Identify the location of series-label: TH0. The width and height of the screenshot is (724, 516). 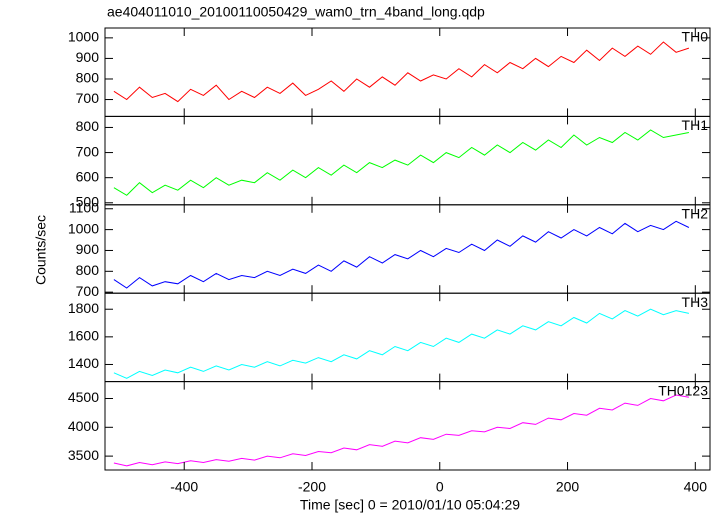
(695, 37).